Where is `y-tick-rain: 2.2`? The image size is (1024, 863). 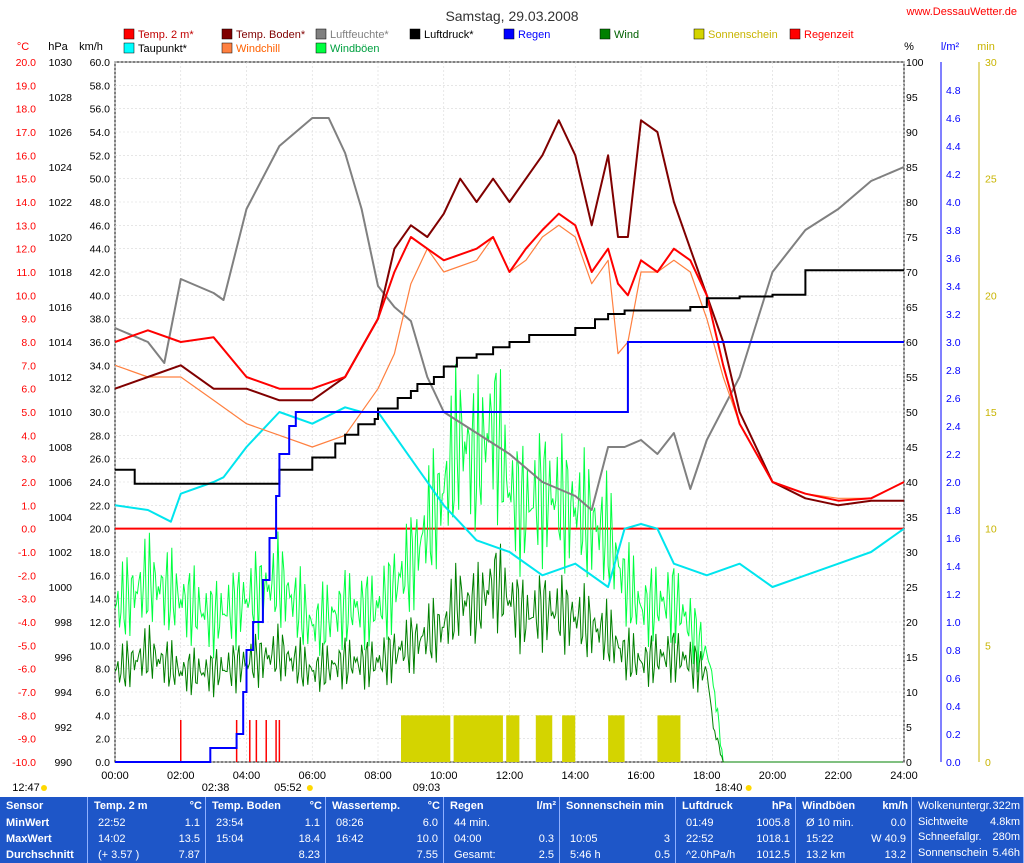
y-tick-rain: 2.2 is located at coordinates (953, 455).